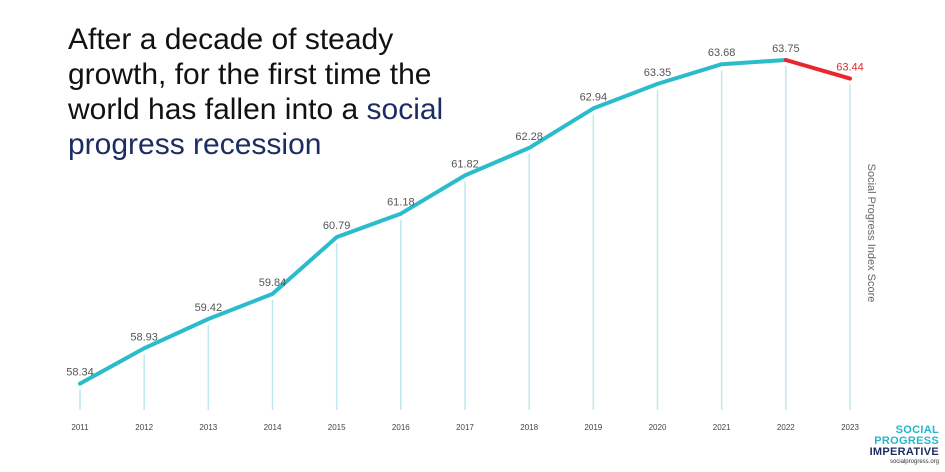  Describe the element at coordinates (337, 427) in the screenshot. I see `x-tick-2015: 2015` at that location.